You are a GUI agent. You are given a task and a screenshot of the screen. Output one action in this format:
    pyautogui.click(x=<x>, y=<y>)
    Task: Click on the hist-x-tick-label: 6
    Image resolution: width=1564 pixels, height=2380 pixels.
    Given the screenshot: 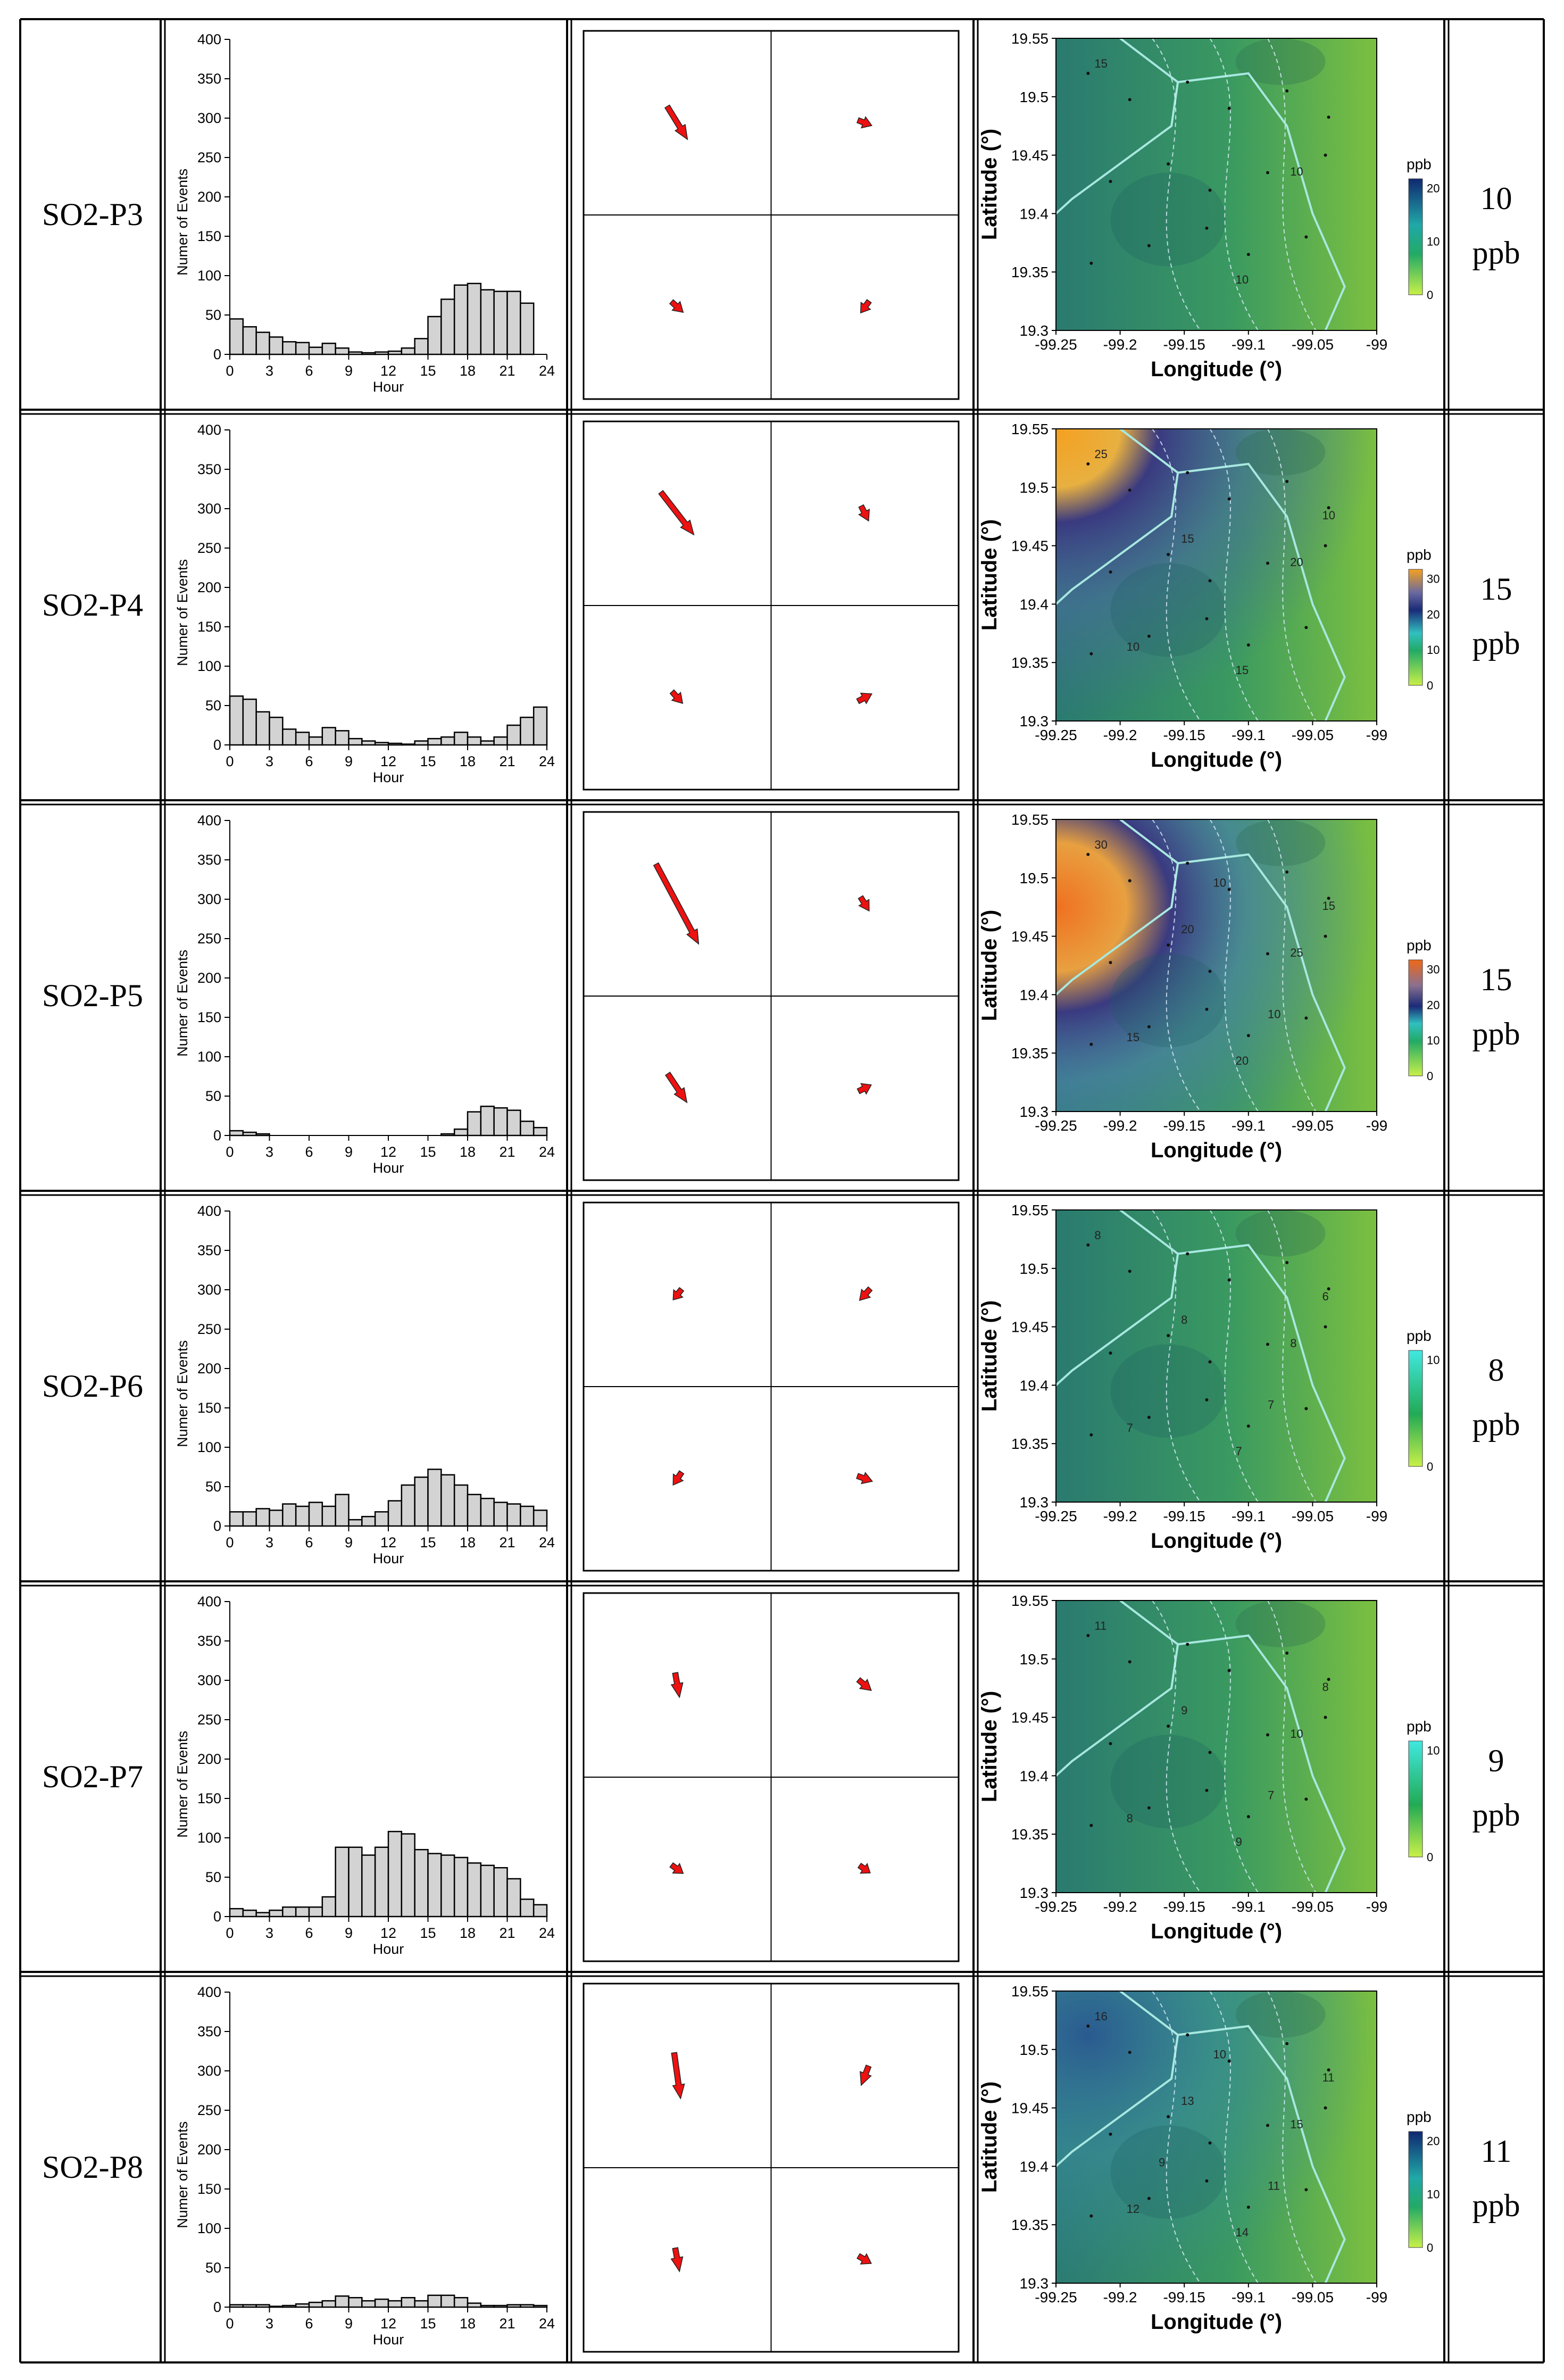 What is the action you would take?
    pyautogui.click(x=309, y=371)
    